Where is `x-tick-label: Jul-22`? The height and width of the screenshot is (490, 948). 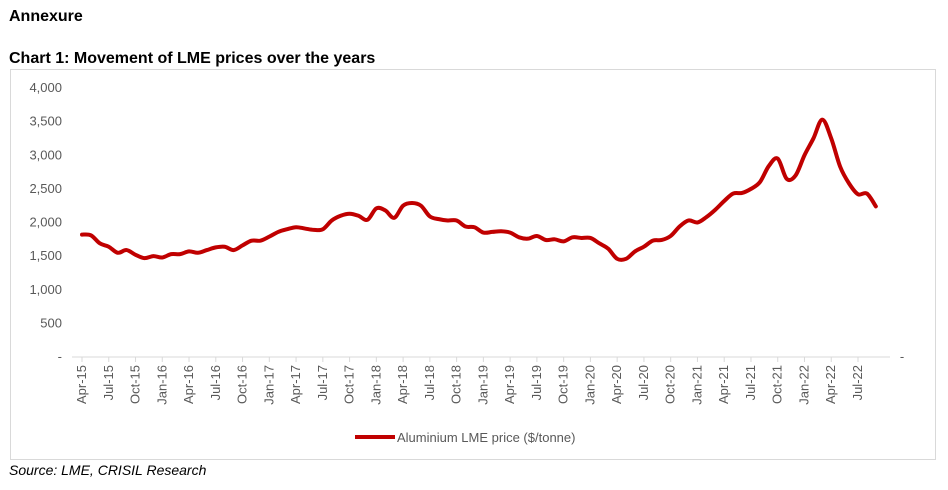 x-tick-label: Jul-22 is located at coordinates (857, 382).